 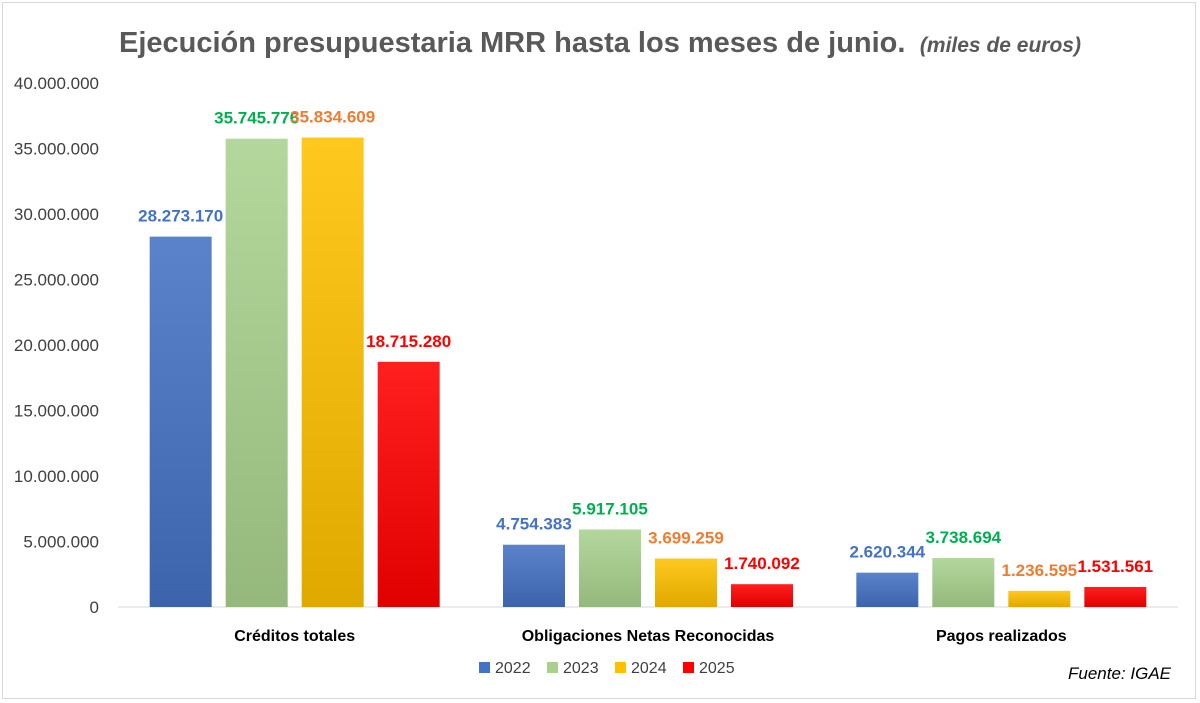 I want to click on data-label-2022: 28.273.170, so click(x=180, y=216).